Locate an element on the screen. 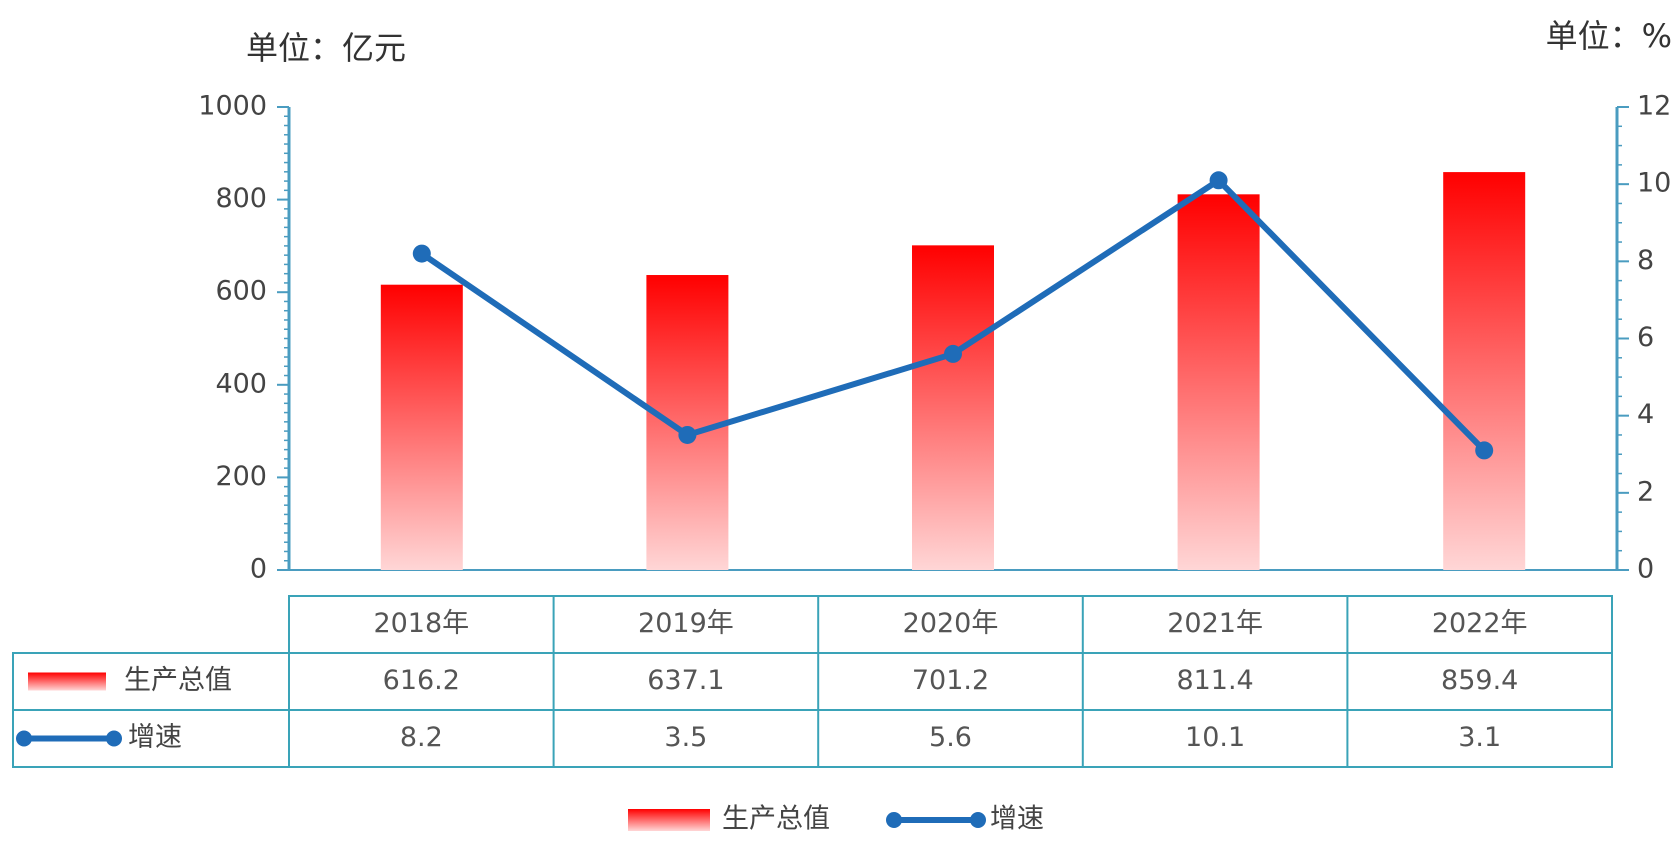  y-tick-label: 400 is located at coordinates (241, 383).